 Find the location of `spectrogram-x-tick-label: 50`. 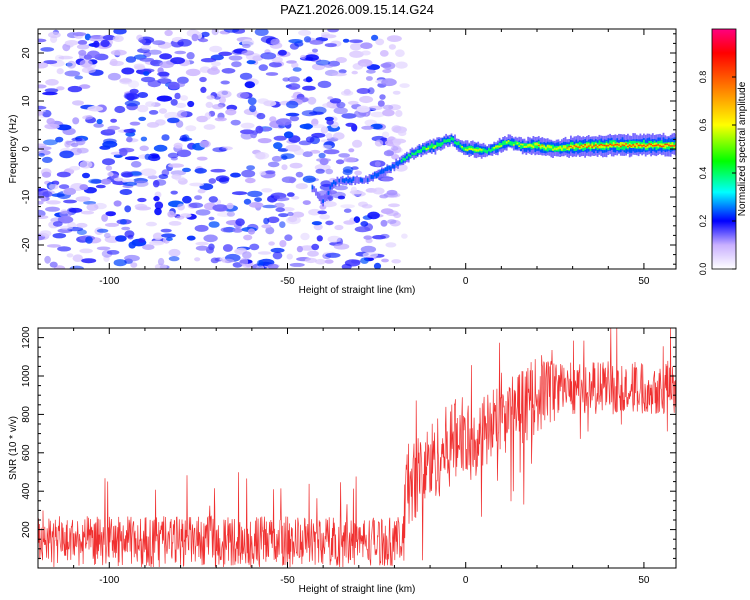

spectrogram-x-tick-label: 50 is located at coordinates (644, 281).